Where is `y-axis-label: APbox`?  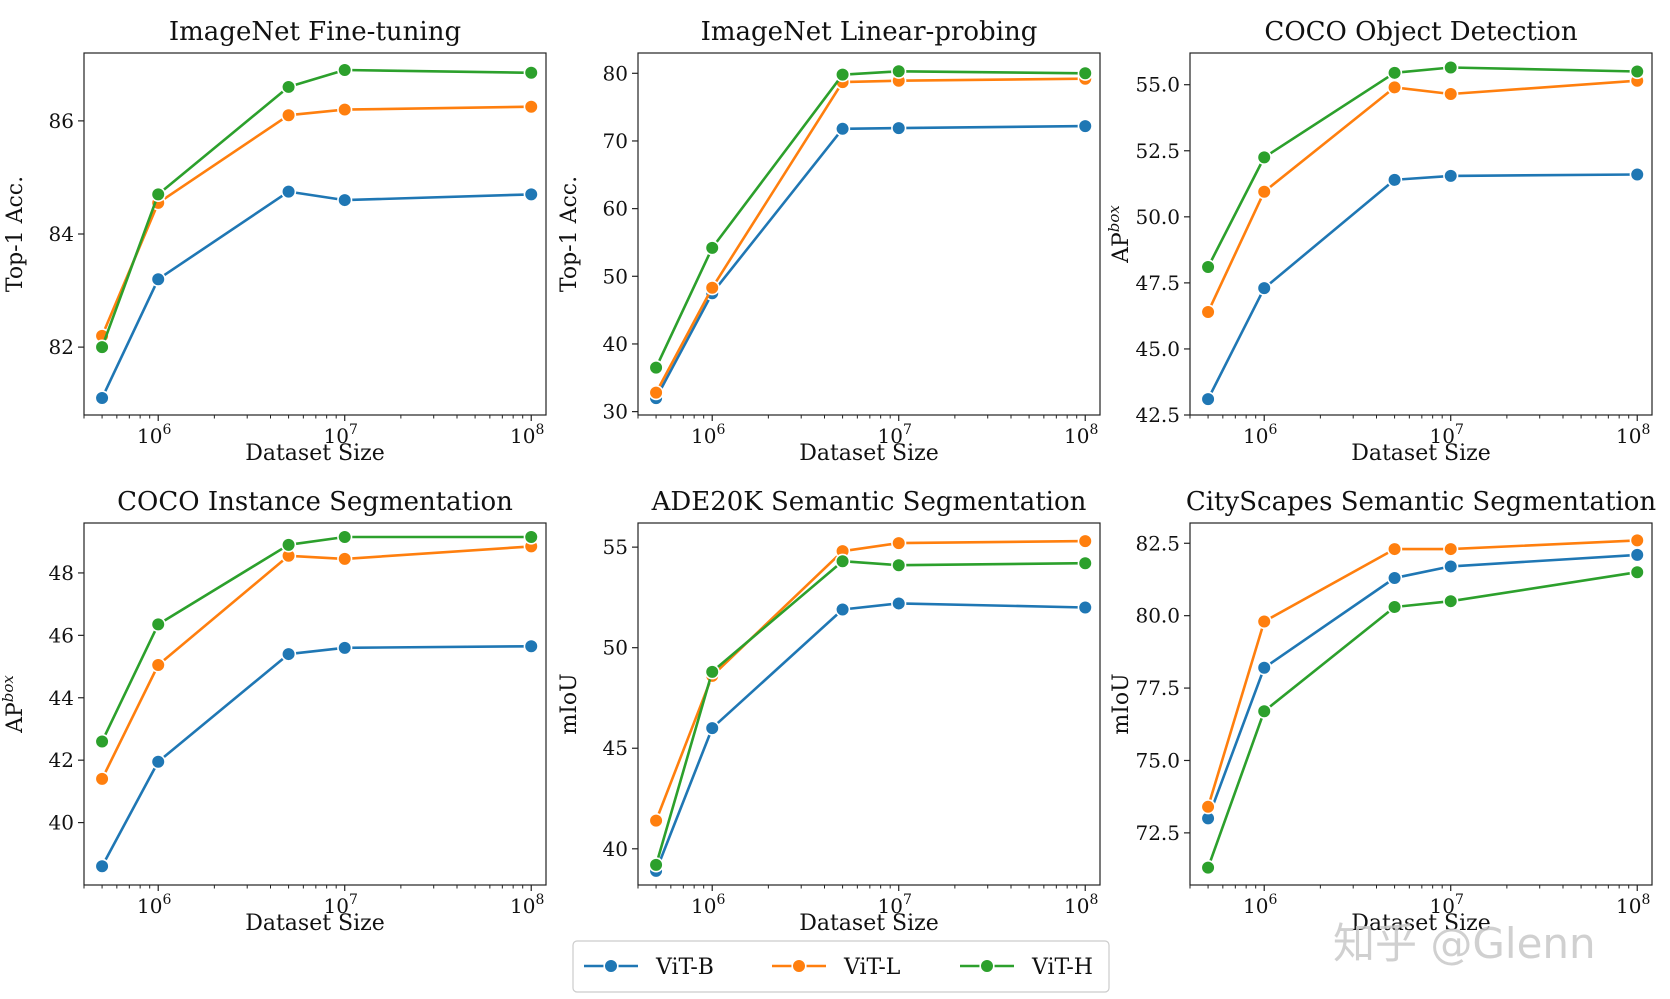 y-axis-label: APbox is located at coordinates (1119, 234).